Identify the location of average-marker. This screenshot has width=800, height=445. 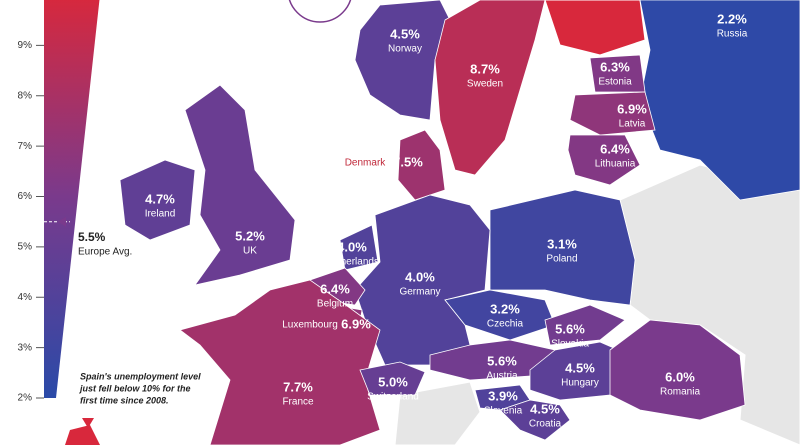
(62, 221).